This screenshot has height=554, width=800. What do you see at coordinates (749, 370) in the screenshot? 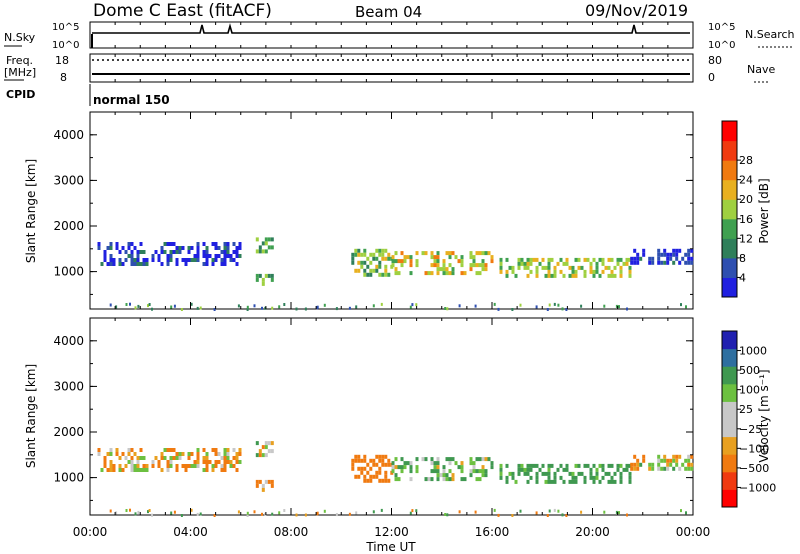
I see `colorbar-tick-label: 500` at bounding box center [749, 370].